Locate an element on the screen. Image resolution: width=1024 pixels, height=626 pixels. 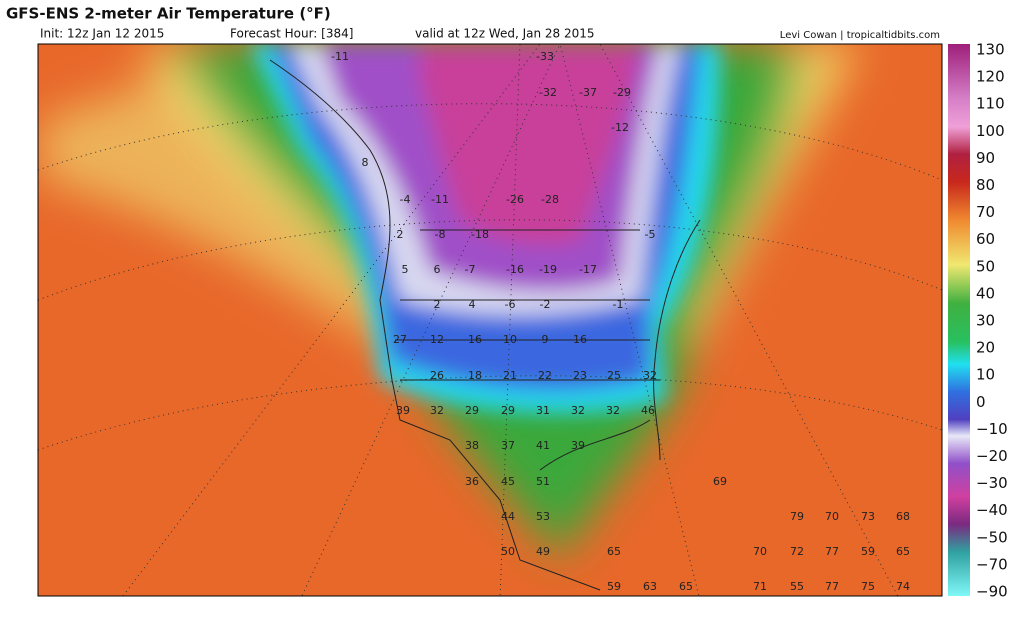
temperature-label: 38 is located at coordinates (472, 445).